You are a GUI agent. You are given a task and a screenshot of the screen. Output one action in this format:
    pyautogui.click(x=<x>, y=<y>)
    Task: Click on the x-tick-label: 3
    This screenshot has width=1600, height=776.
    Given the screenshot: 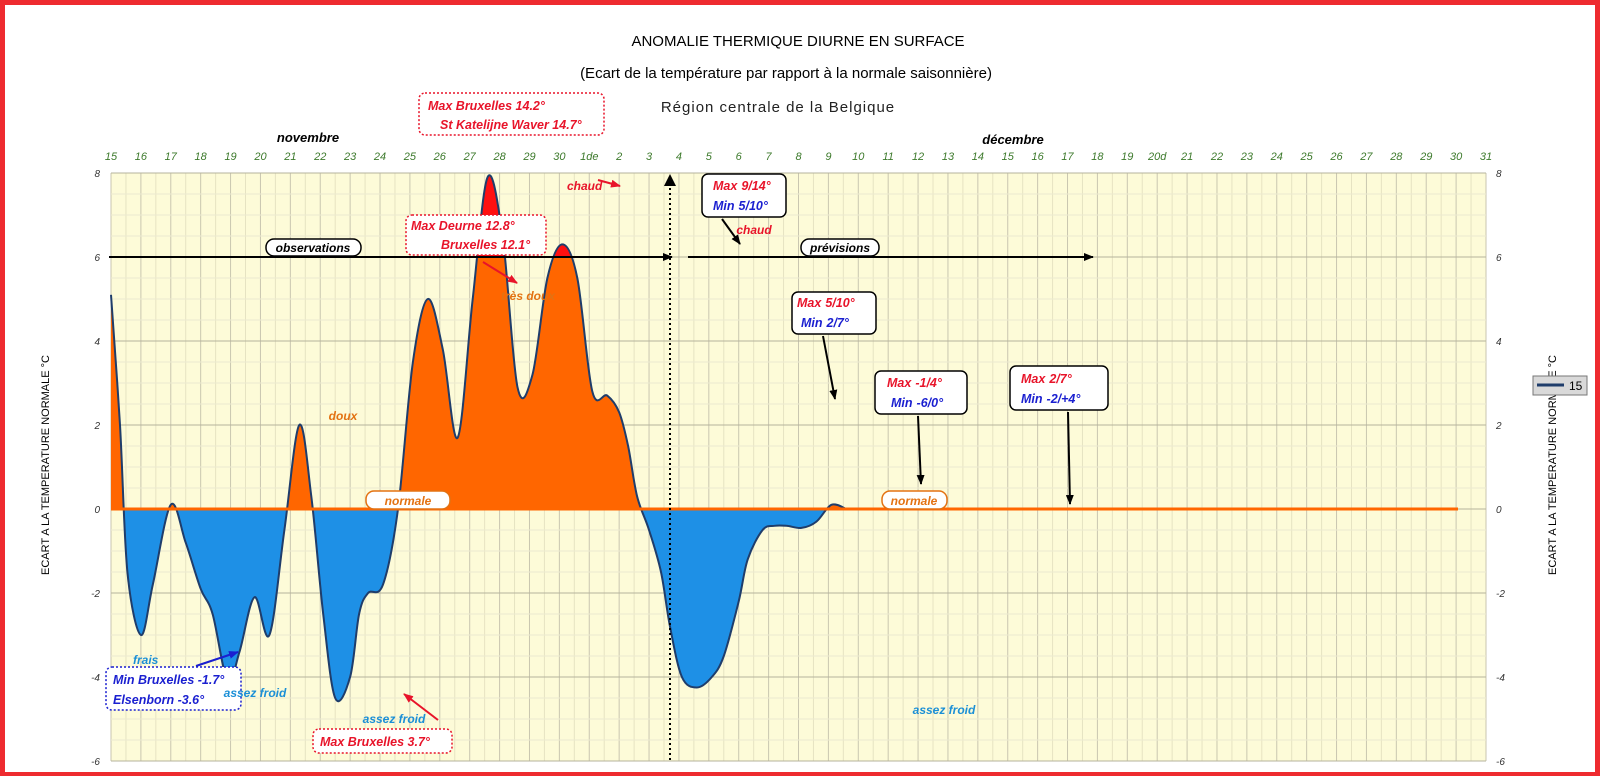 What is the action you would take?
    pyautogui.click(x=649, y=157)
    